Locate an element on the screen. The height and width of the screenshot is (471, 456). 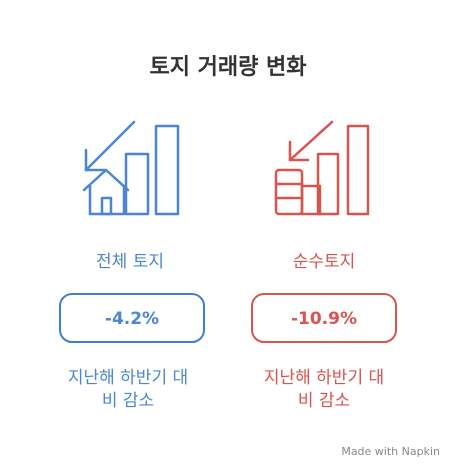
value: -10.9% is located at coordinates (324, 319).